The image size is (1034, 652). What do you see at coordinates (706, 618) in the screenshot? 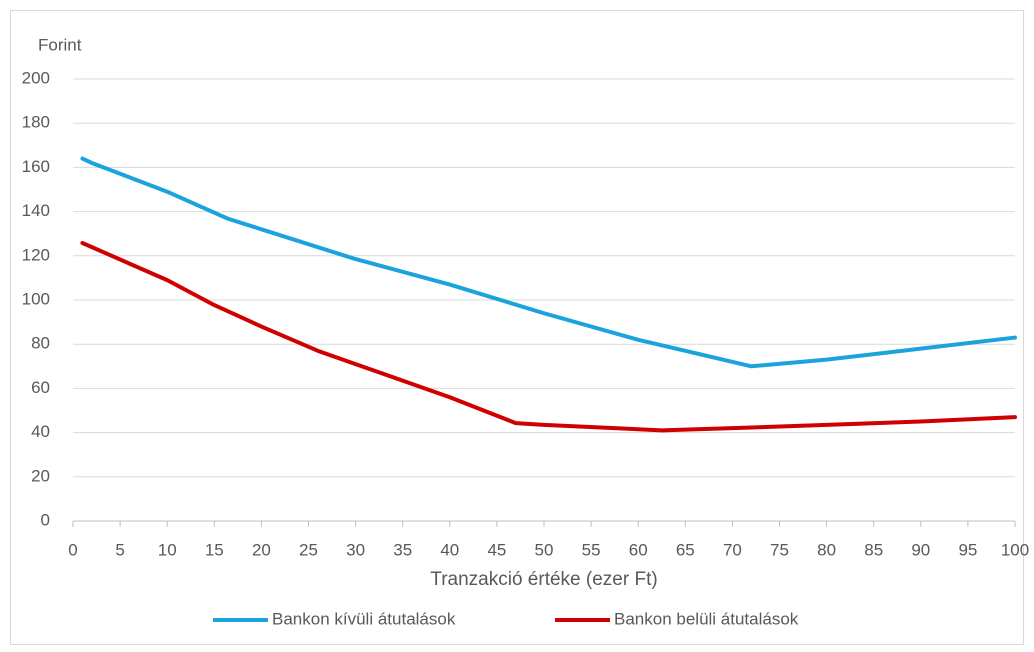
I see `legend-label: Bankon belüli átutalások` at bounding box center [706, 618].